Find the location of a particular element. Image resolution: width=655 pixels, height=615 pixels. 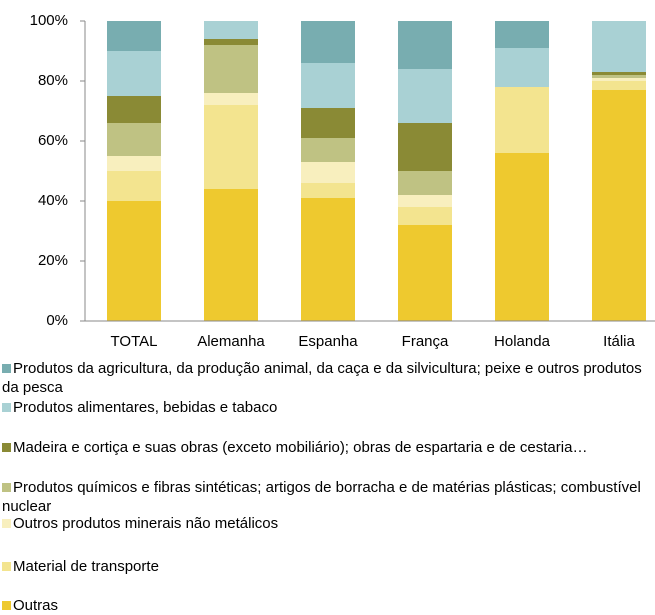

legend-item: Produtos alimentares, bebidas e tabaco is located at coordinates (327, 407).